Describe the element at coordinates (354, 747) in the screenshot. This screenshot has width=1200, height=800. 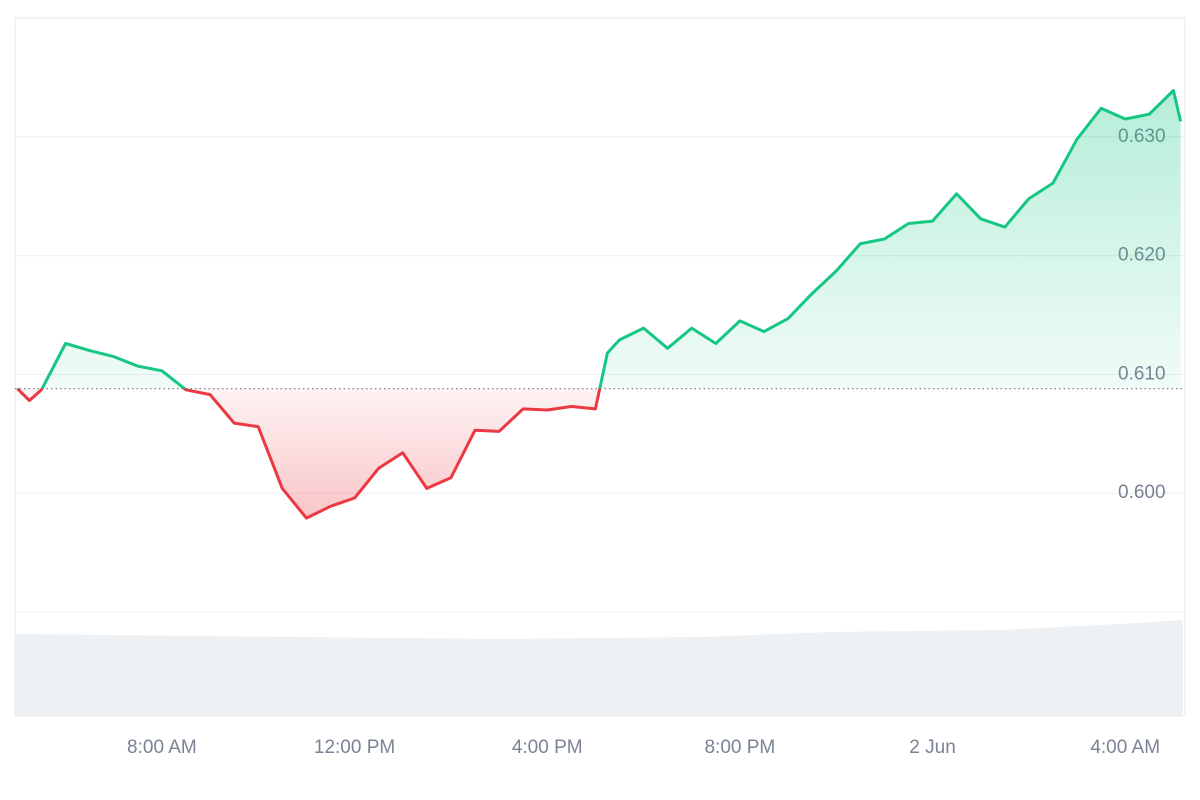
I see `x-tick-label: 12:00 PM` at that location.